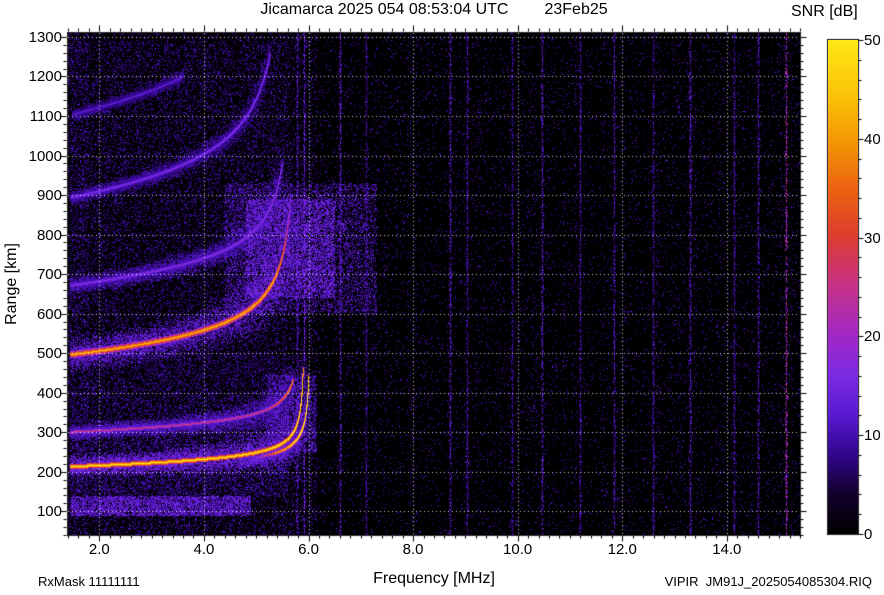 This screenshot has height=595, width=884. I want to click on y-tick-label: 100, so click(49, 512).